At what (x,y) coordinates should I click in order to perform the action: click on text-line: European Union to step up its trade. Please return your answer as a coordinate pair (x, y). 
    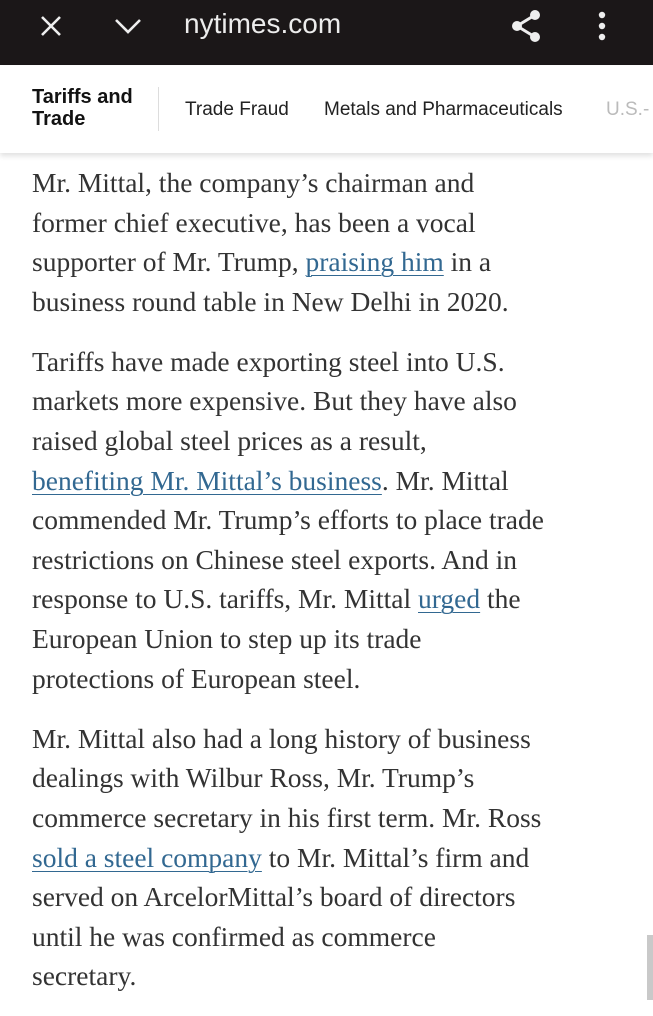
    Looking at the image, I should click on (288, 639).